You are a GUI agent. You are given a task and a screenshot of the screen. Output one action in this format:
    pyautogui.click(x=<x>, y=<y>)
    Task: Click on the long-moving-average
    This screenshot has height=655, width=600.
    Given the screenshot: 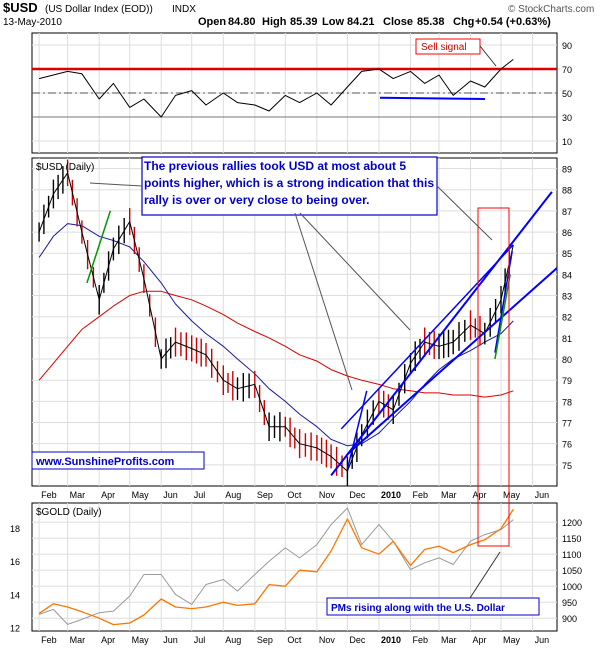 What is the action you would take?
    pyautogui.click(x=276, y=344)
    